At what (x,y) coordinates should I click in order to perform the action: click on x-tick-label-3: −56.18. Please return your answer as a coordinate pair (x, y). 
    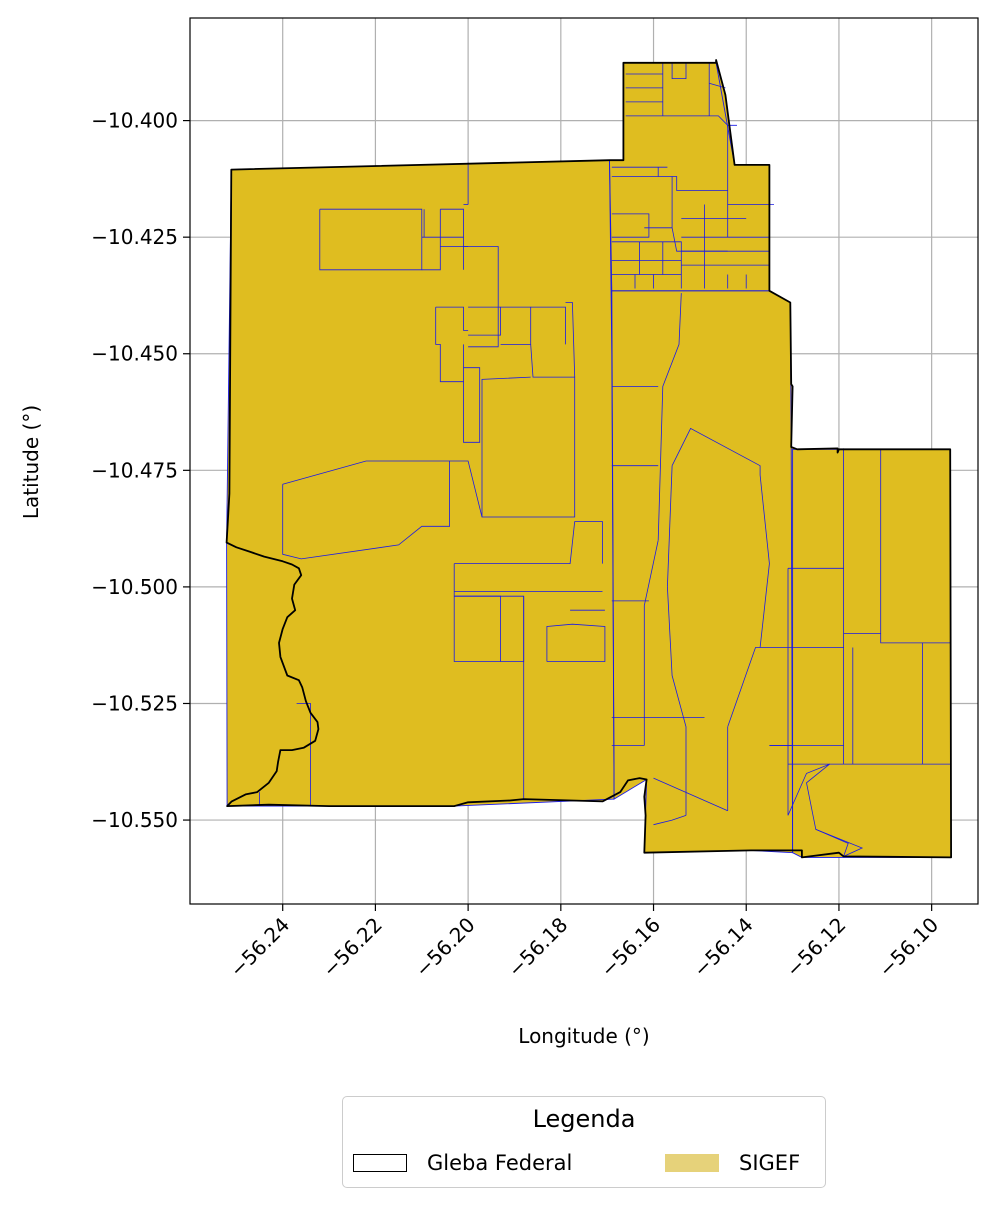
    Looking at the image, I should click on (537, 947).